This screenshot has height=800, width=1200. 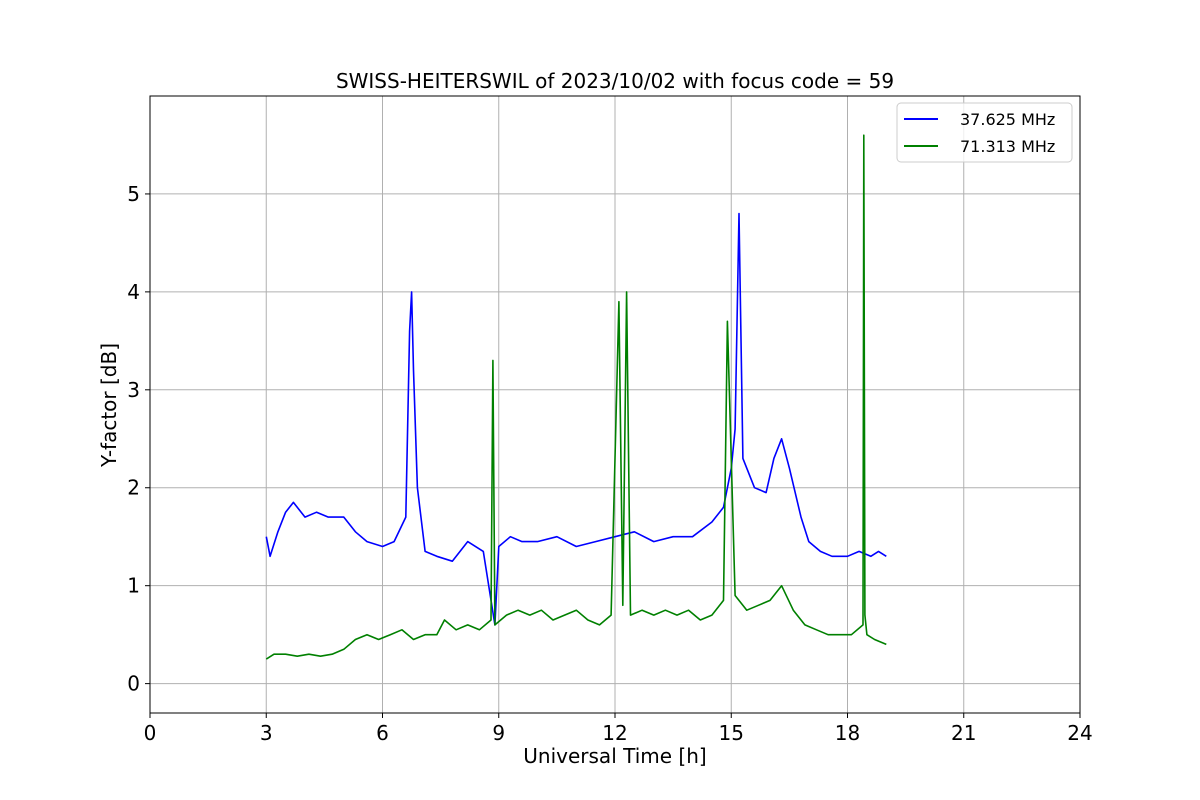 What do you see at coordinates (138, 439) in the screenshot?
I see `y-axis: 0 1 2 3 4 5` at bounding box center [138, 439].